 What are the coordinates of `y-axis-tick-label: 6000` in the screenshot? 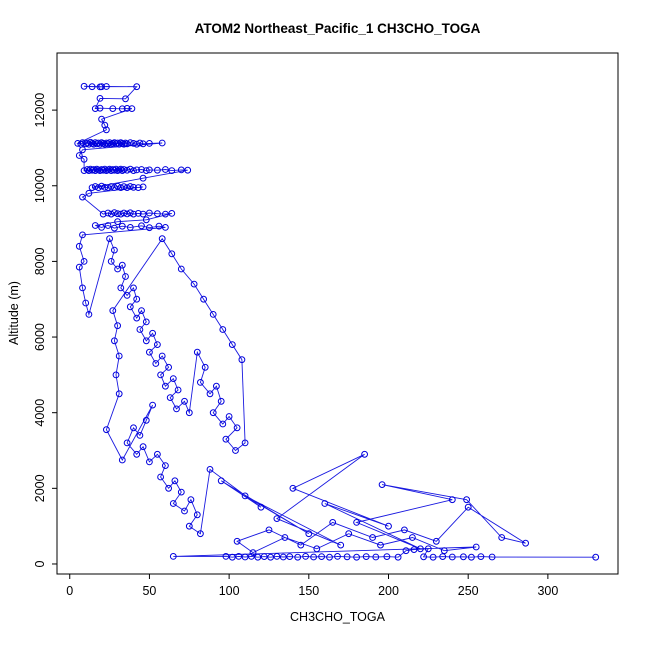 It's located at (40, 337).